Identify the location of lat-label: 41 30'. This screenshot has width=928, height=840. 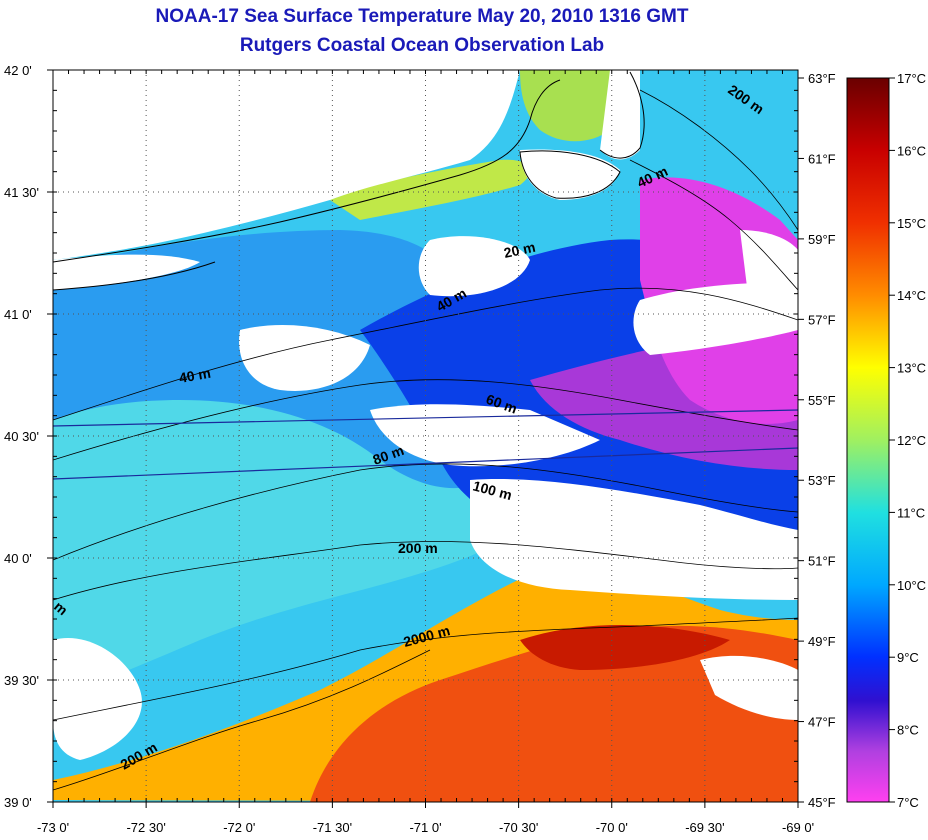
(21, 192).